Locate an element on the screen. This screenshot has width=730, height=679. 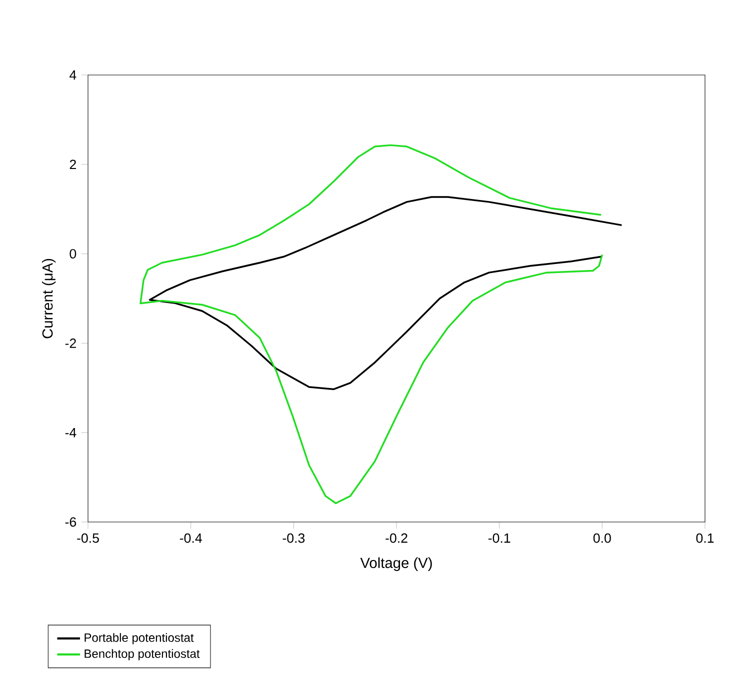
x-tick-label: -0.5 is located at coordinates (88, 538).